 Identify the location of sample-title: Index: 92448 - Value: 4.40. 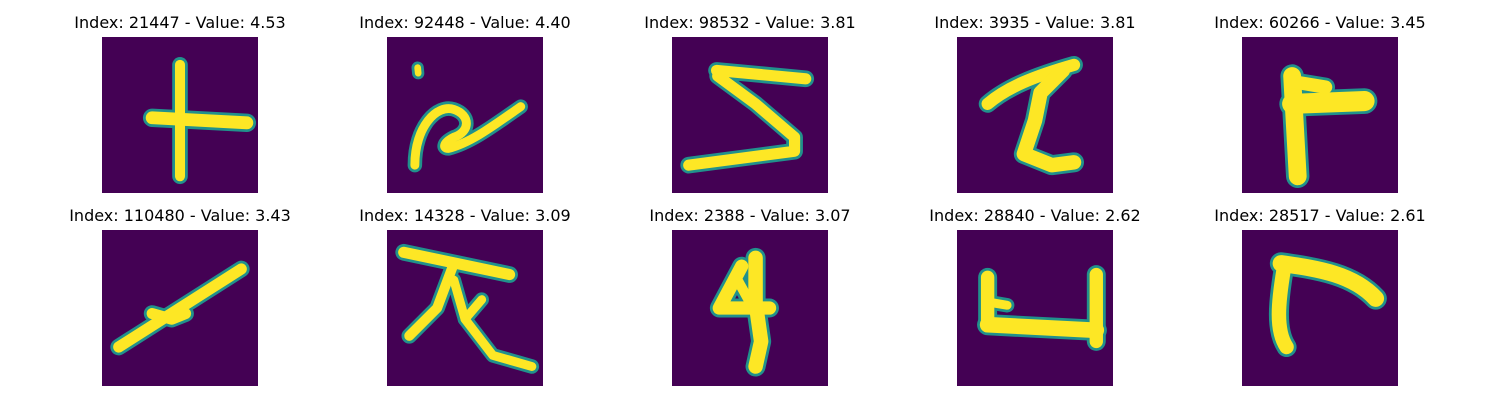
(465, 22).